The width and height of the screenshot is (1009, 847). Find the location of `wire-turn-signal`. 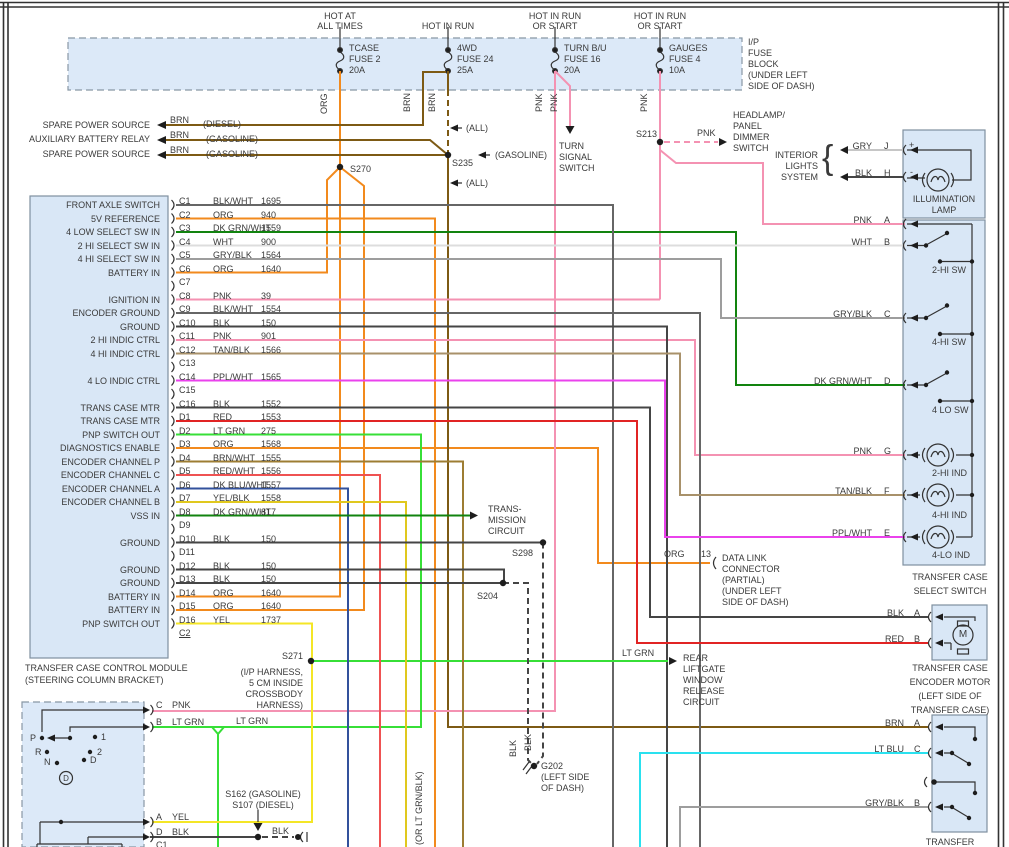

wire-turn-signal is located at coordinates (562, 99).